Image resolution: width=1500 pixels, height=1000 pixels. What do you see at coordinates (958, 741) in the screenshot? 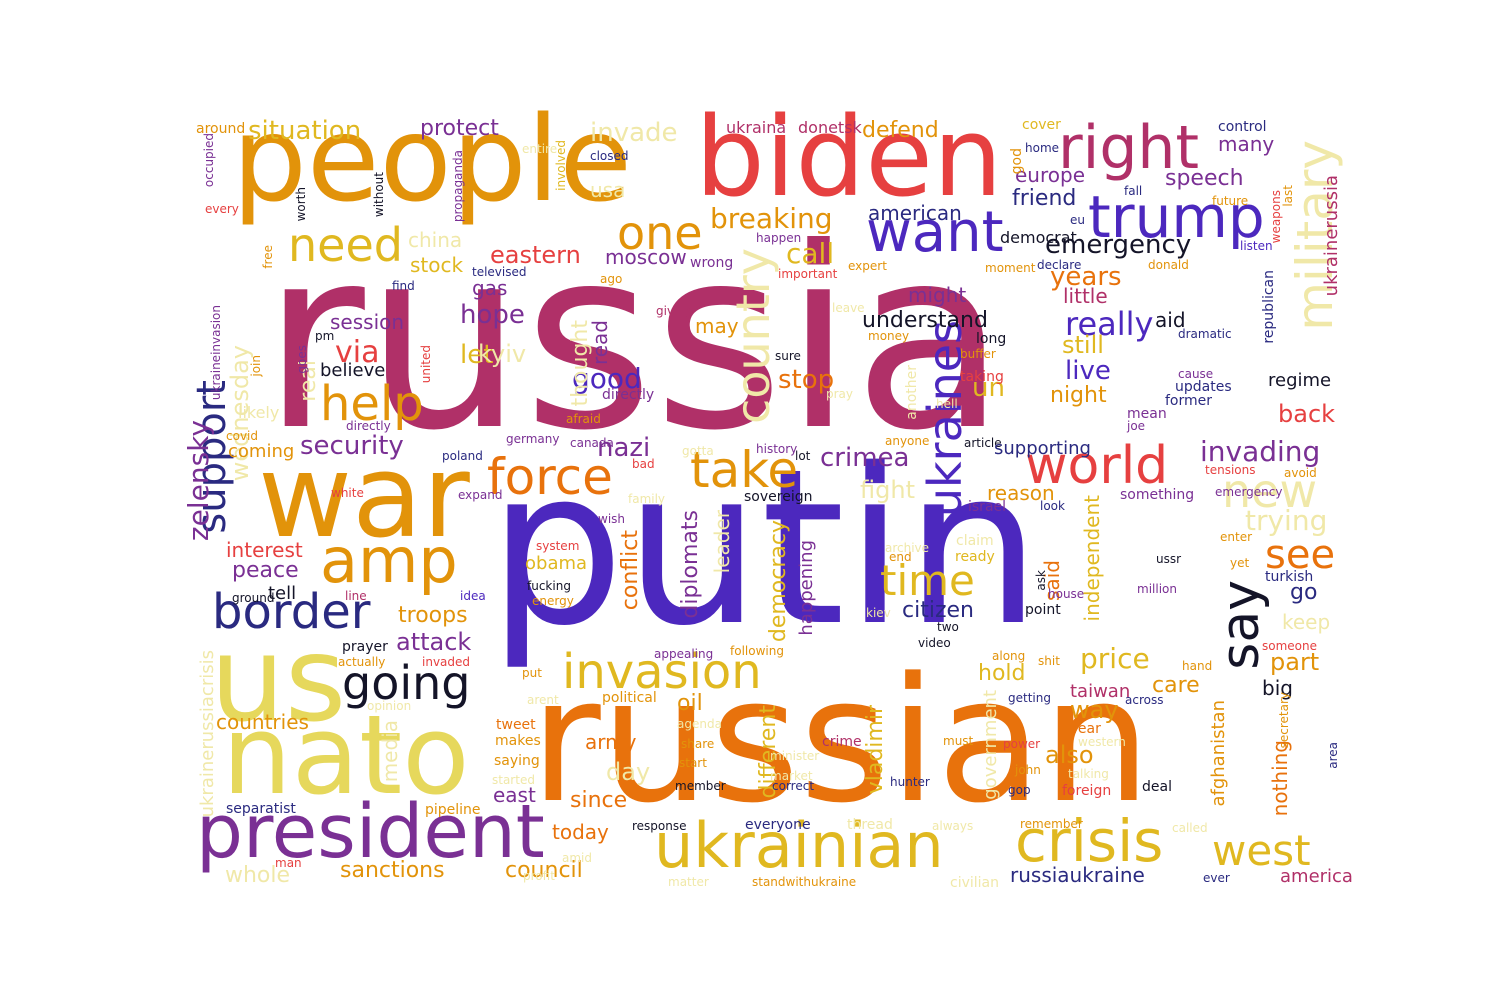
I see `word-must: must` at bounding box center [958, 741].